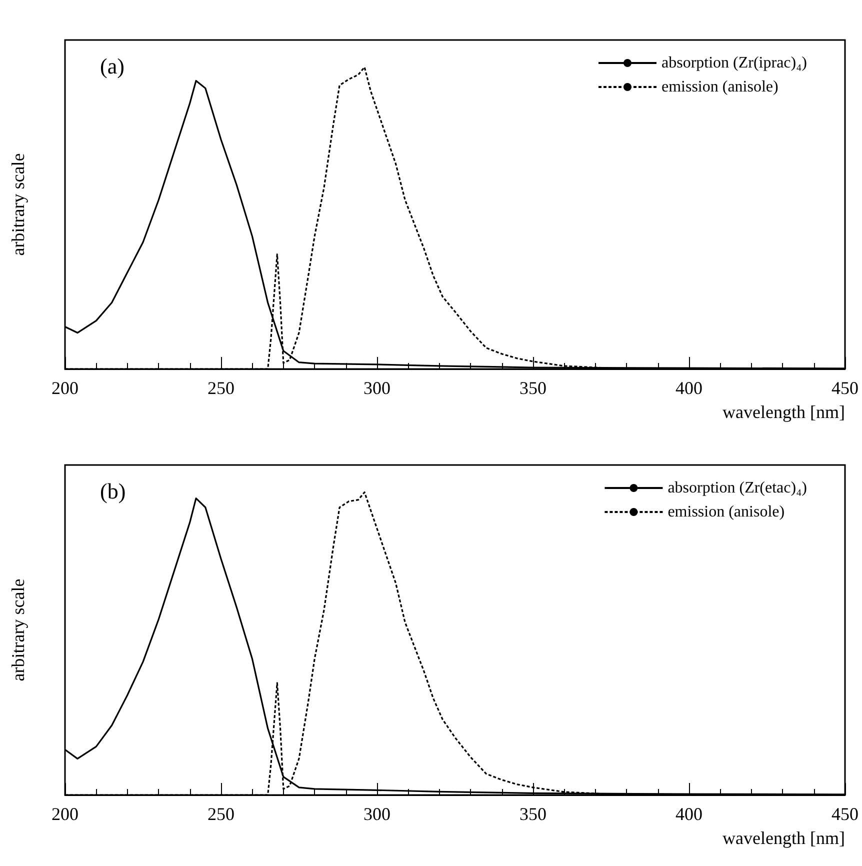  Describe the element at coordinates (112, 66) in the screenshot. I see `chart-title: (a)` at that location.